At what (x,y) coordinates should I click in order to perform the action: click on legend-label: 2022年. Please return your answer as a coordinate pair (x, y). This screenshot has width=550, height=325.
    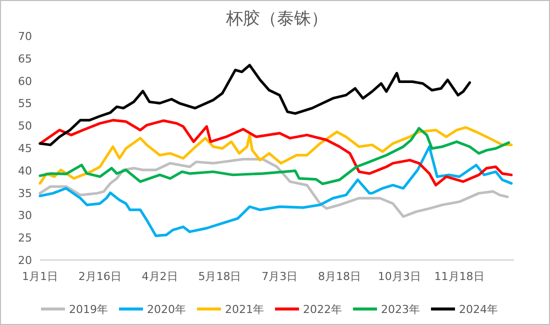
    Looking at the image, I should click on (322, 309).